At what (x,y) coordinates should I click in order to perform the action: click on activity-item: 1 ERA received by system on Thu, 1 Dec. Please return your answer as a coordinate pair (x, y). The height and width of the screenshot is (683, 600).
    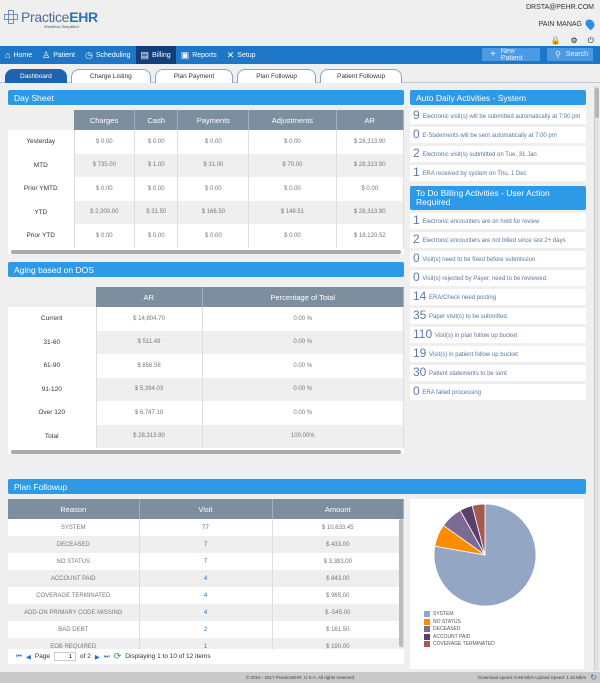
    Looking at the image, I should click on (498, 173).